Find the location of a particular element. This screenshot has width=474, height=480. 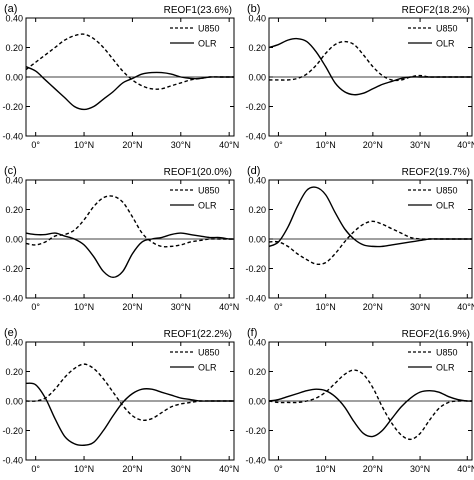

panel-label: (e) is located at coordinates (10, 333).